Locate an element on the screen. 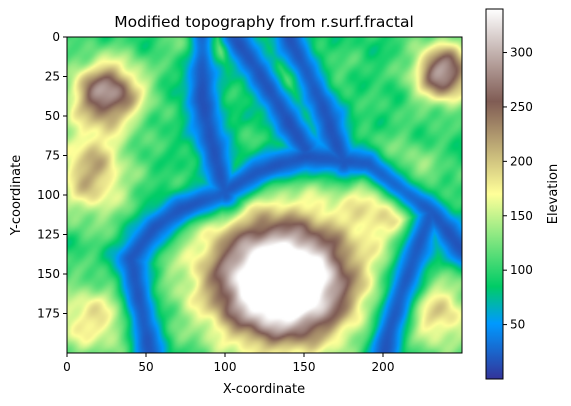  x-axis-label: X-coordinate is located at coordinates (264, 389).